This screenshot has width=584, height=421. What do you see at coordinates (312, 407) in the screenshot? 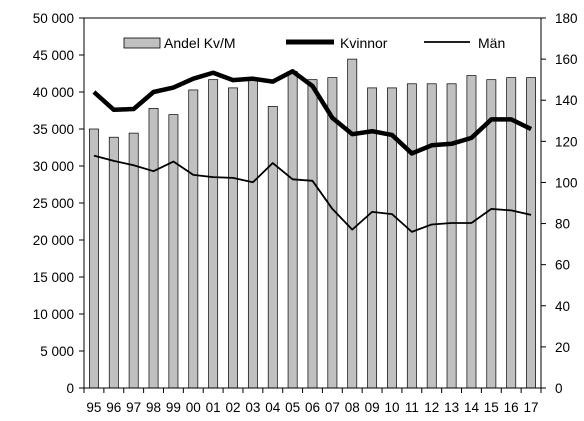
I see `x-tick-label: 06` at bounding box center [312, 407].